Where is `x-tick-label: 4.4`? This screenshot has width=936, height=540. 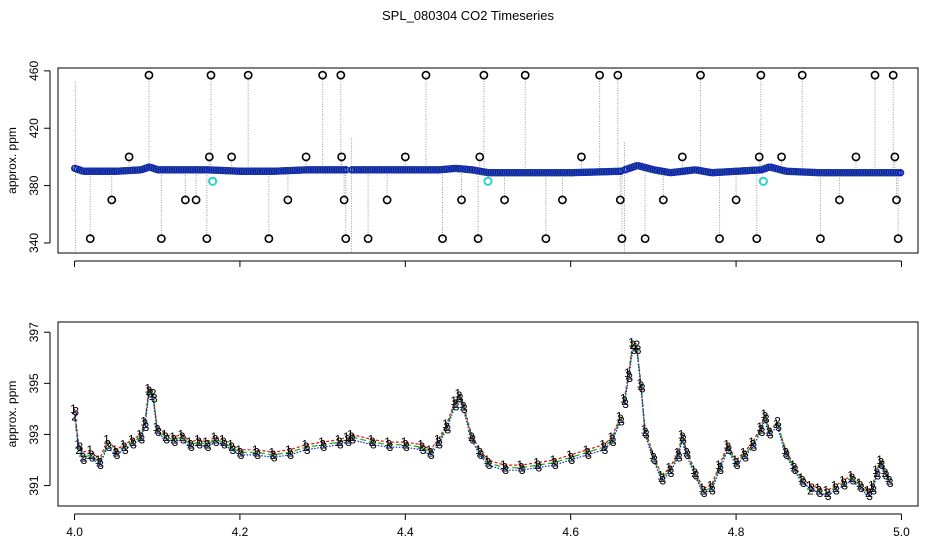 x-tick-label: 4.4 is located at coordinates (405, 532).